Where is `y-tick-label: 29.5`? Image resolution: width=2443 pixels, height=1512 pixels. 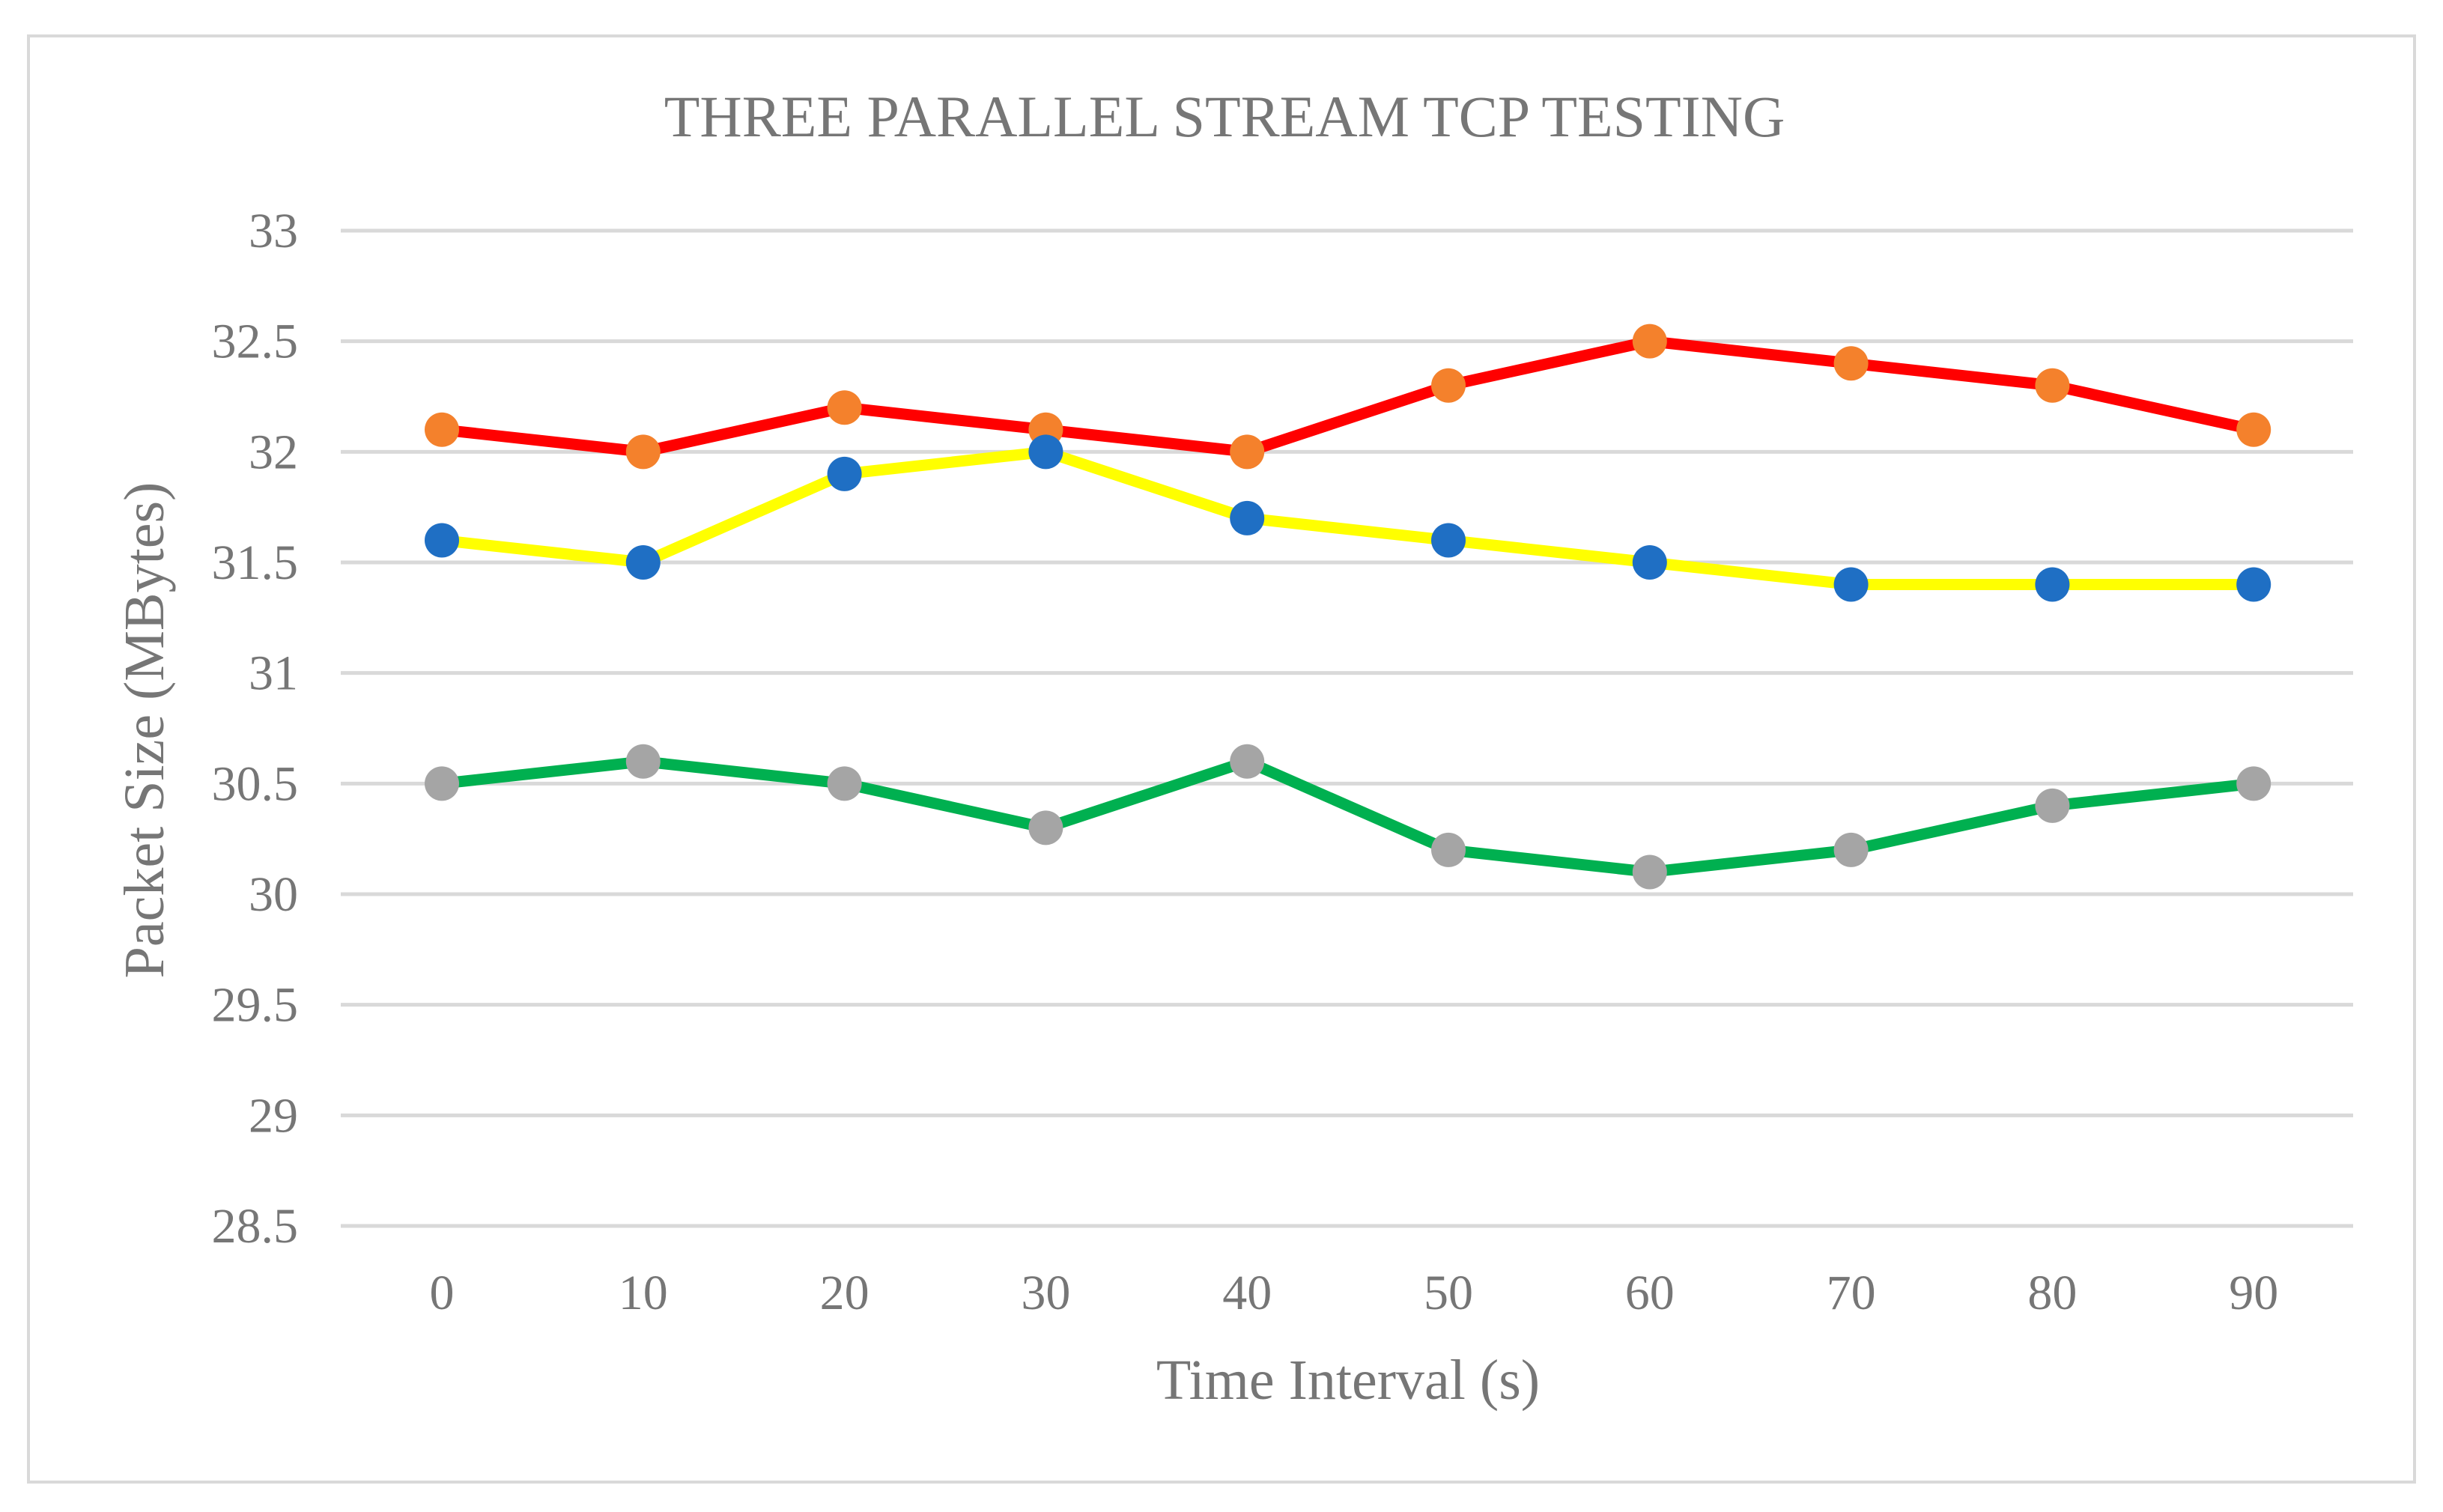 y-tick-label: 29.5 is located at coordinates (256, 1005).